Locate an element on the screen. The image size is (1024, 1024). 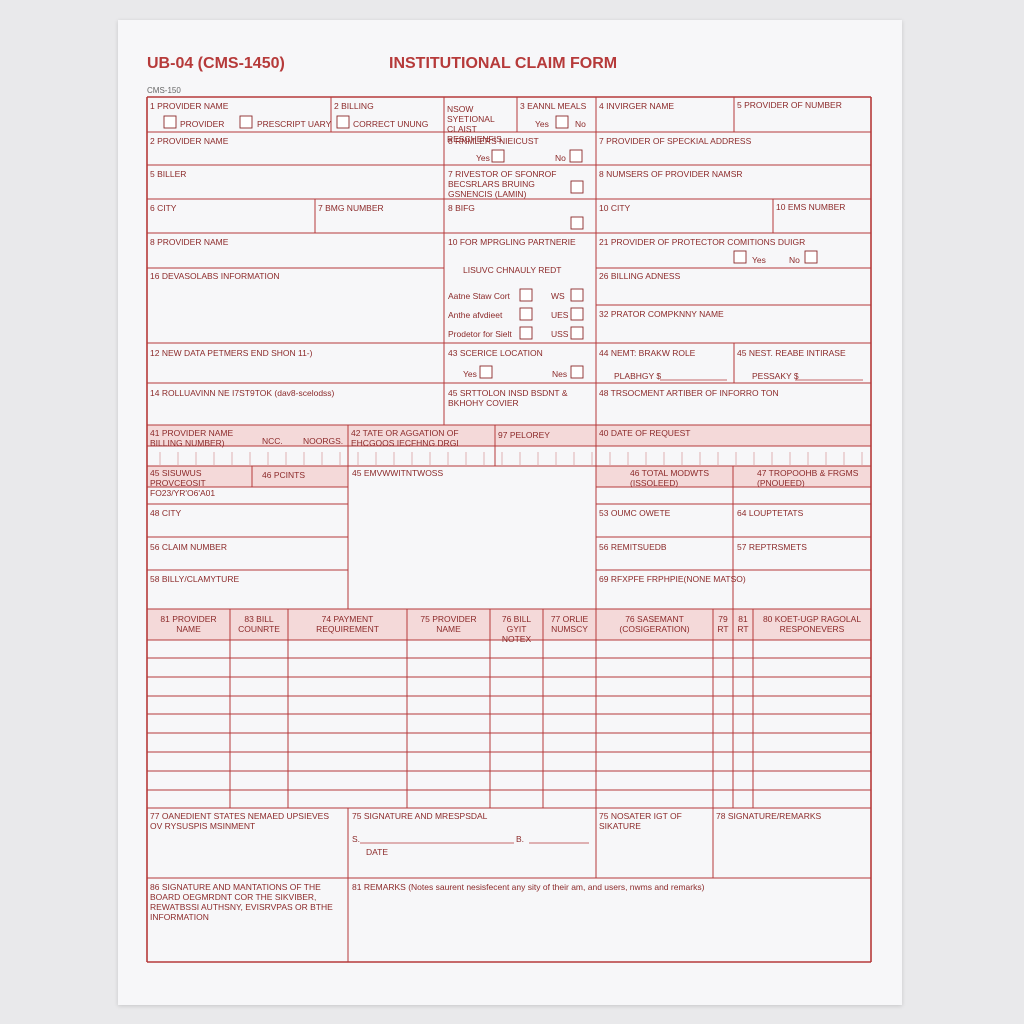
table-header: 80 KOET-UGP RAGOLAL RESPONEVERS is located at coordinates (812, 624).